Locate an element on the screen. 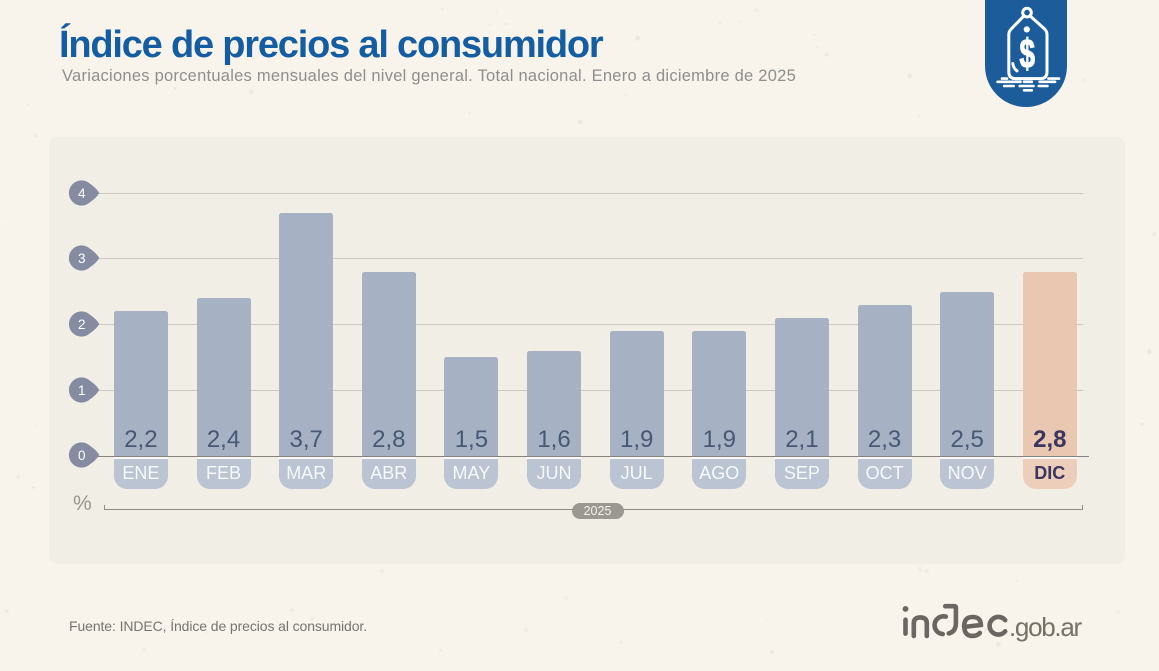 This screenshot has height=671, width=1159. svg-text: 2 is located at coordinates (82, 324).